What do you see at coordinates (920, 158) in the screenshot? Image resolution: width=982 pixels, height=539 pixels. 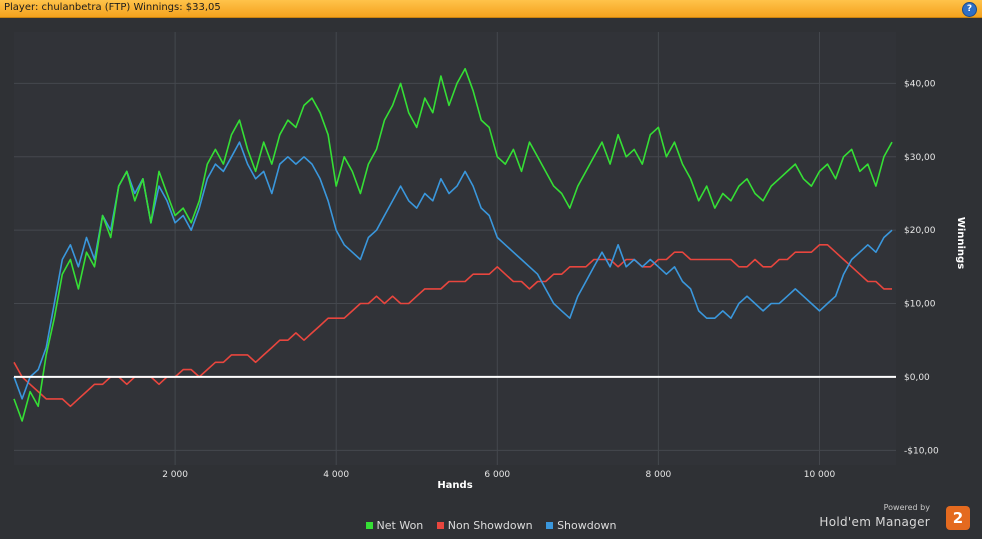 I see `y-tick-label: $30,00` at bounding box center [920, 158].